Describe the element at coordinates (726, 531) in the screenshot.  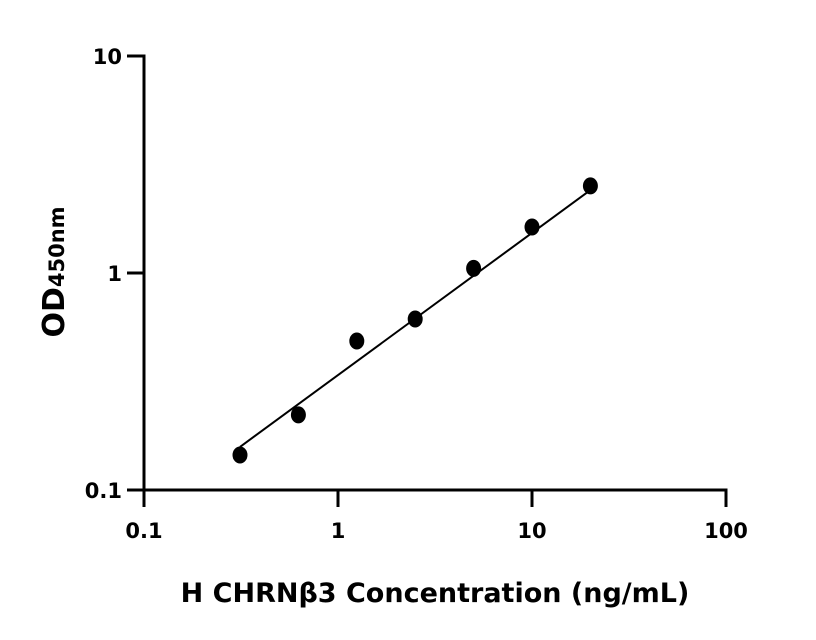
I see `x-tick-label: 100` at that location.